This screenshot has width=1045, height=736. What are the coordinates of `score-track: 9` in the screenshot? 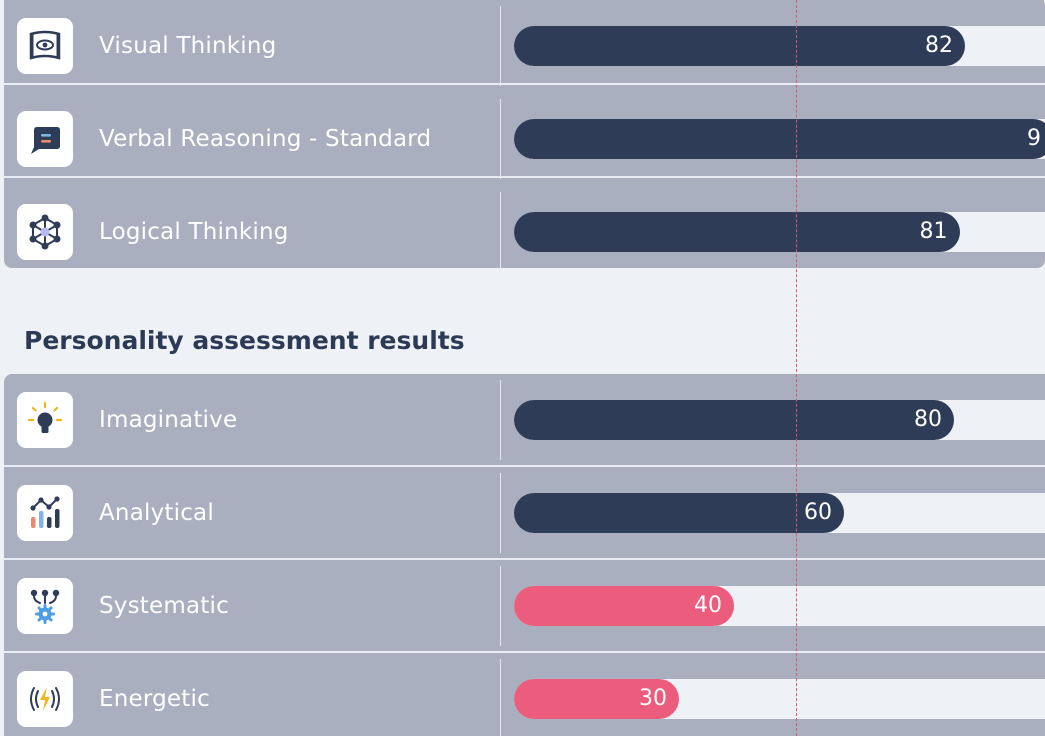 It's located at (779, 139).